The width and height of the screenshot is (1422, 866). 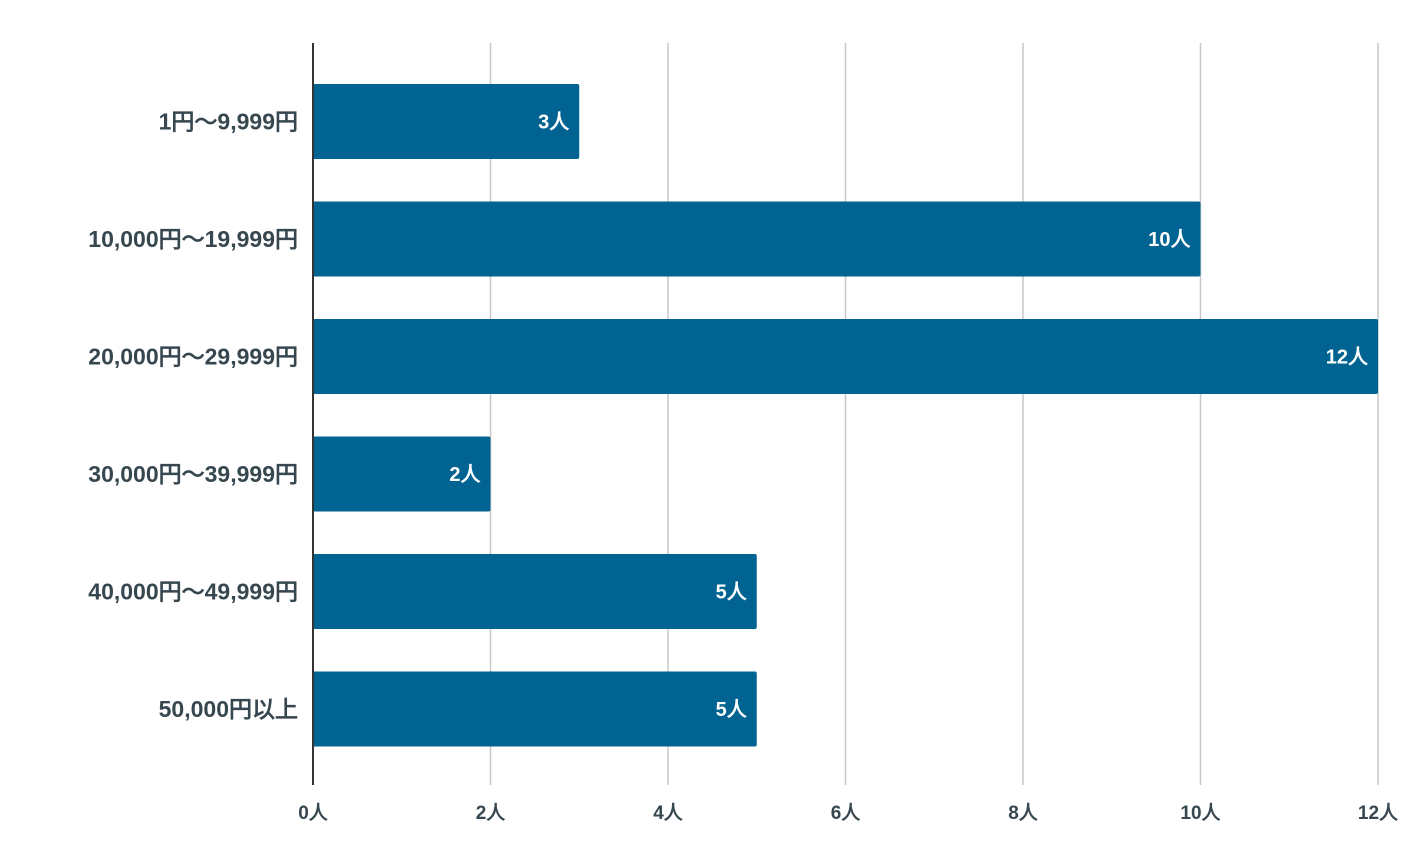 I want to click on x-tick-labels: 0人 2人 4人 6人 8人 10人 12人, so click(x=848, y=813).